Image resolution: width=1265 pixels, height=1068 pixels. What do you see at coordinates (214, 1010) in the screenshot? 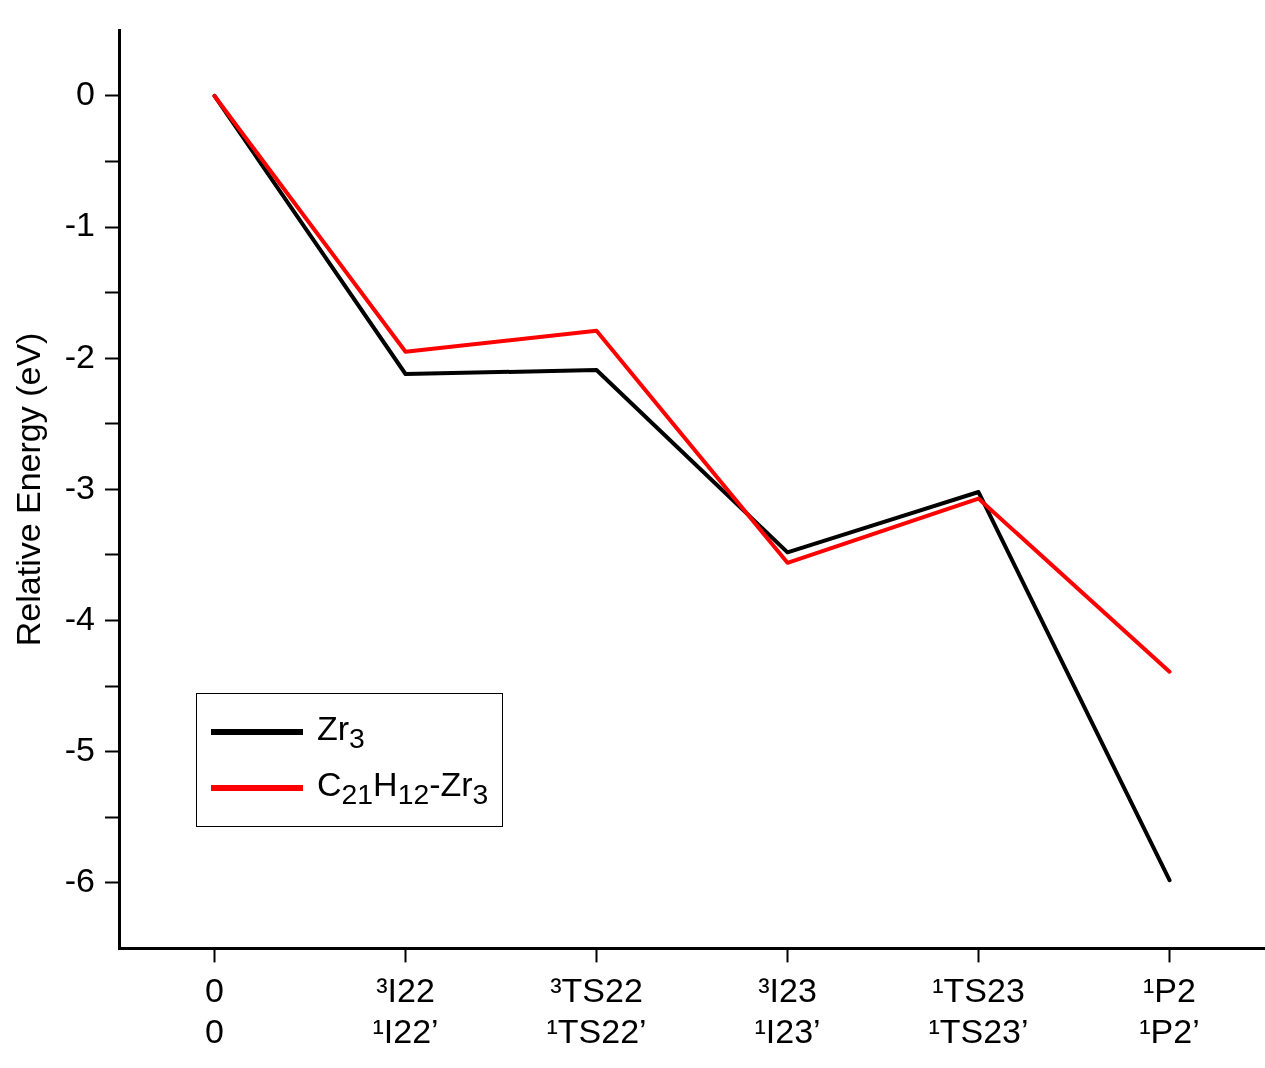
I see `x-tick-label: 0 0` at bounding box center [214, 1010].